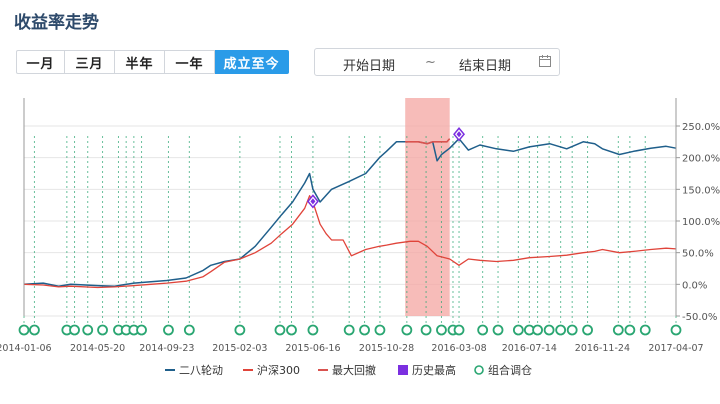 The image size is (720, 404). I want to click on calendar-icon, so click(545, 61).